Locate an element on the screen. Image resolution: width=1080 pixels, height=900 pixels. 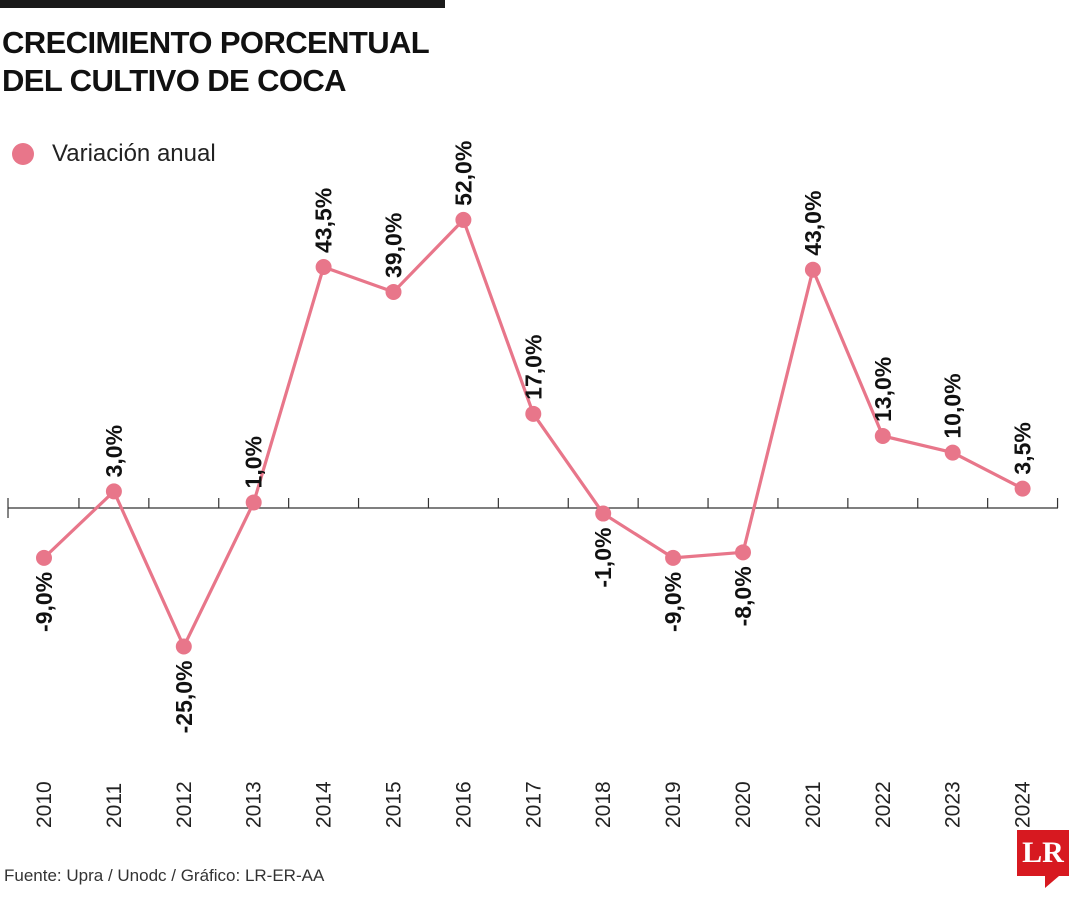
data-label: 17,0% is located at coordinates (533, 367).